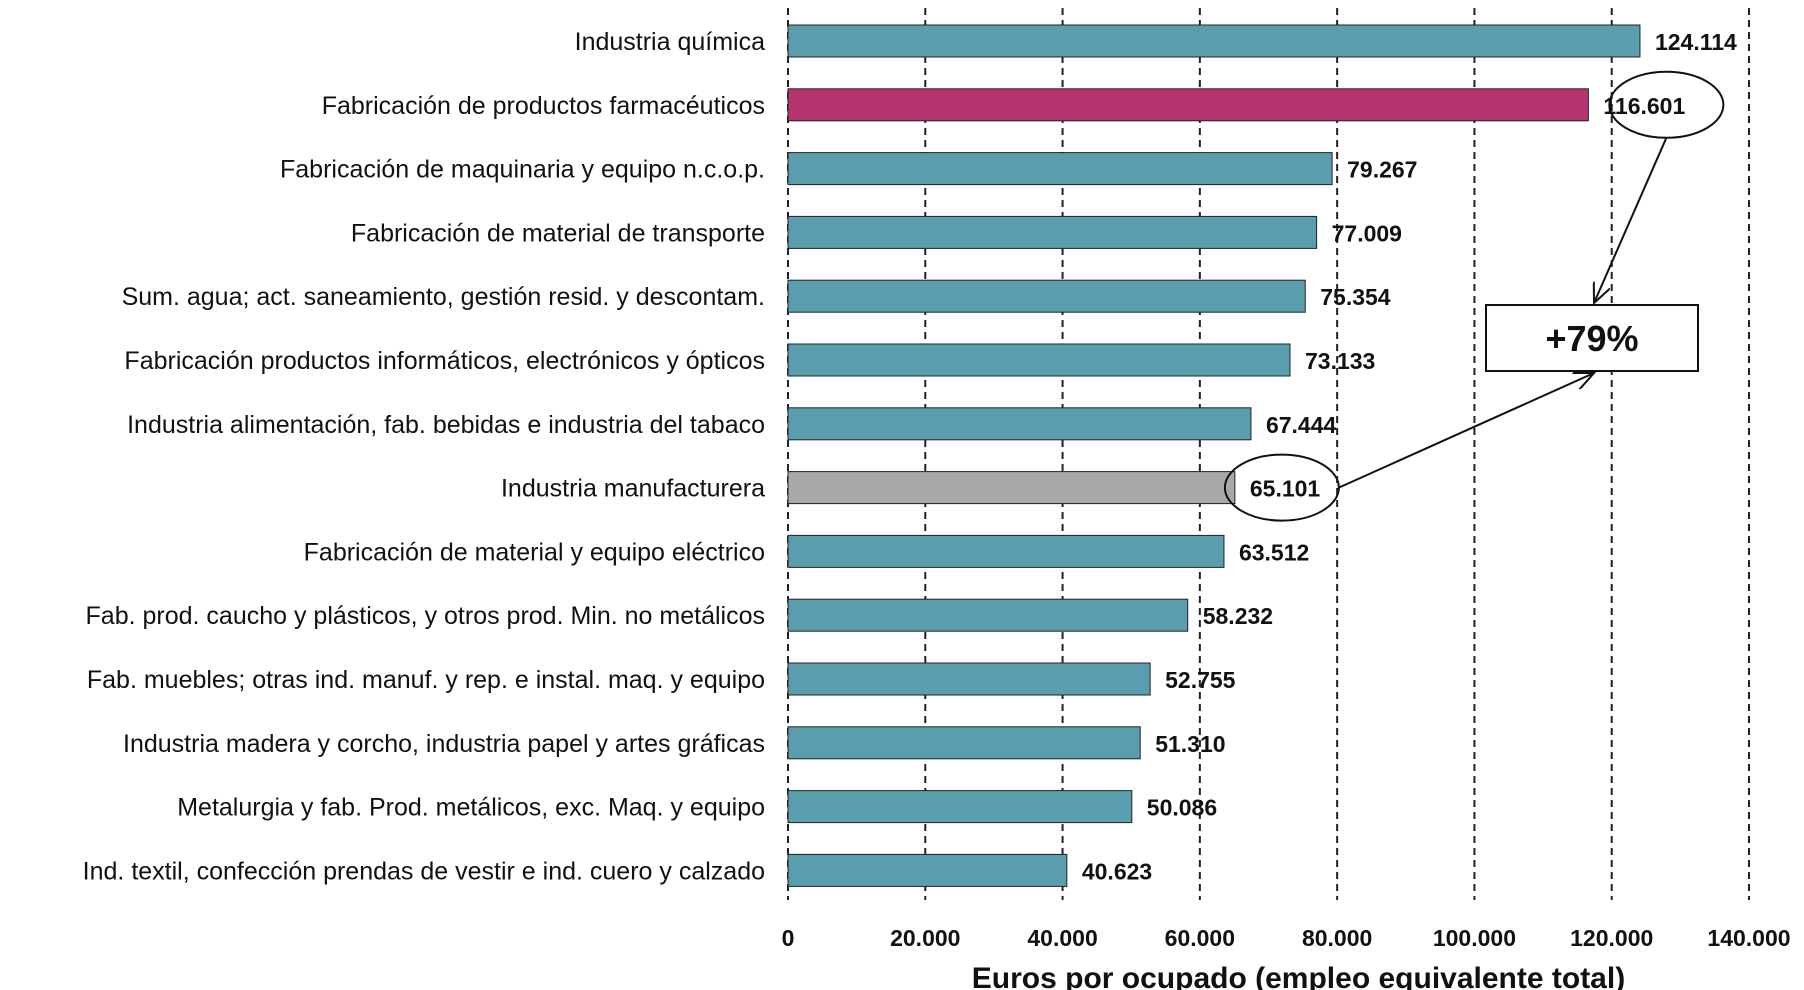 The width and height of the screenshot is (1804, 990). I want to click on value-label: 40.623, so click(1117, 871).